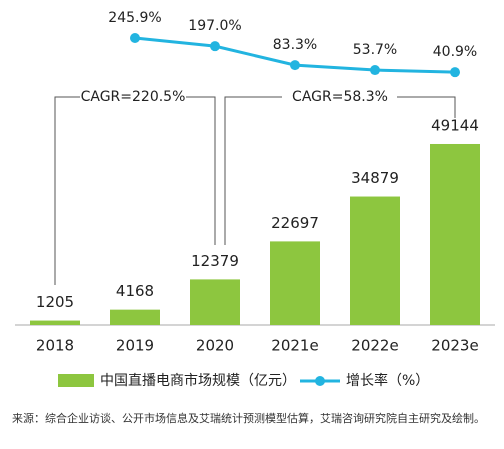  What do you see at coordinates (340, 97) in the screenshot?
I see `annotation: CAGR=58.3%` at bounding box center [340, 97].